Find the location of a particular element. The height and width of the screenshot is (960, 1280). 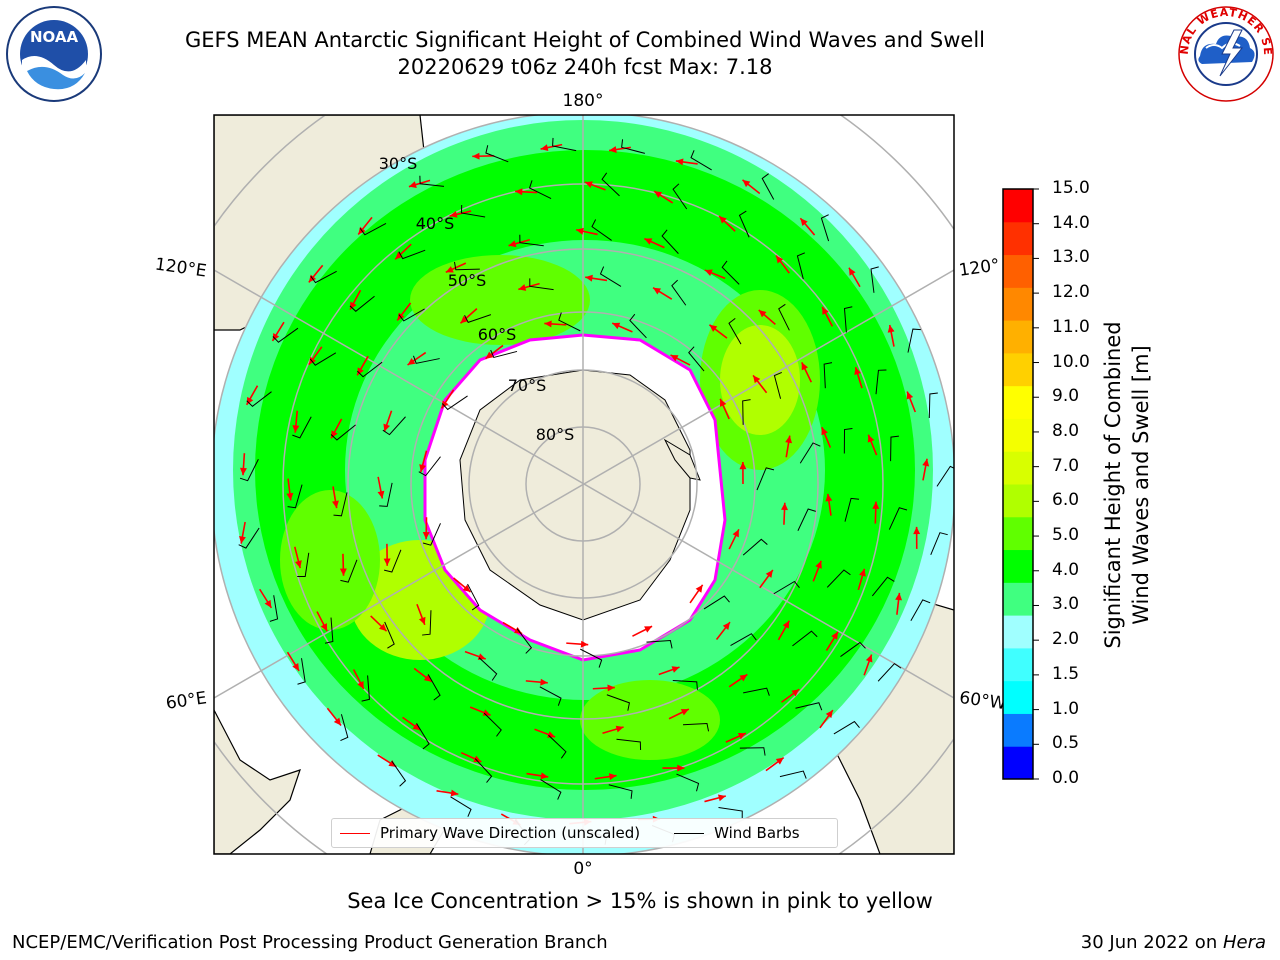

colorbar-tick-label: 10.0 is located at coordinates (1071, 361).